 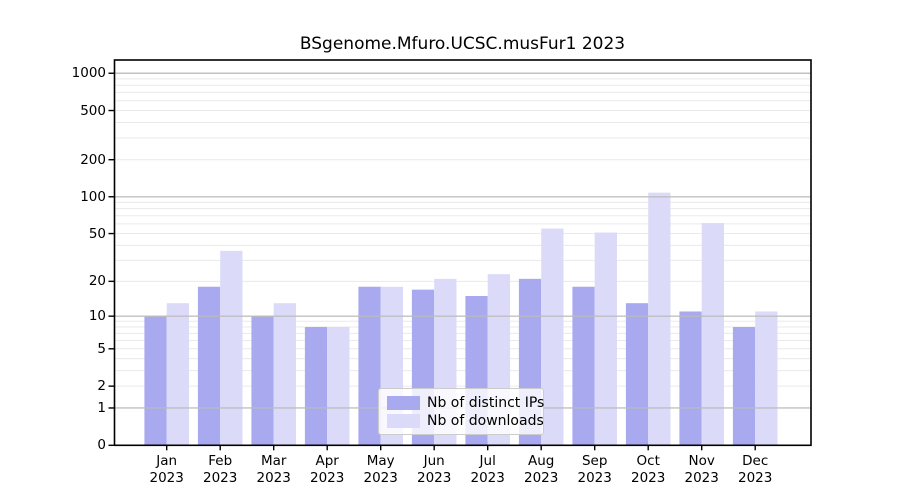 I want to click on legend: Nb of distinct IPs Nb of downloads, so click(x=461, y=411).